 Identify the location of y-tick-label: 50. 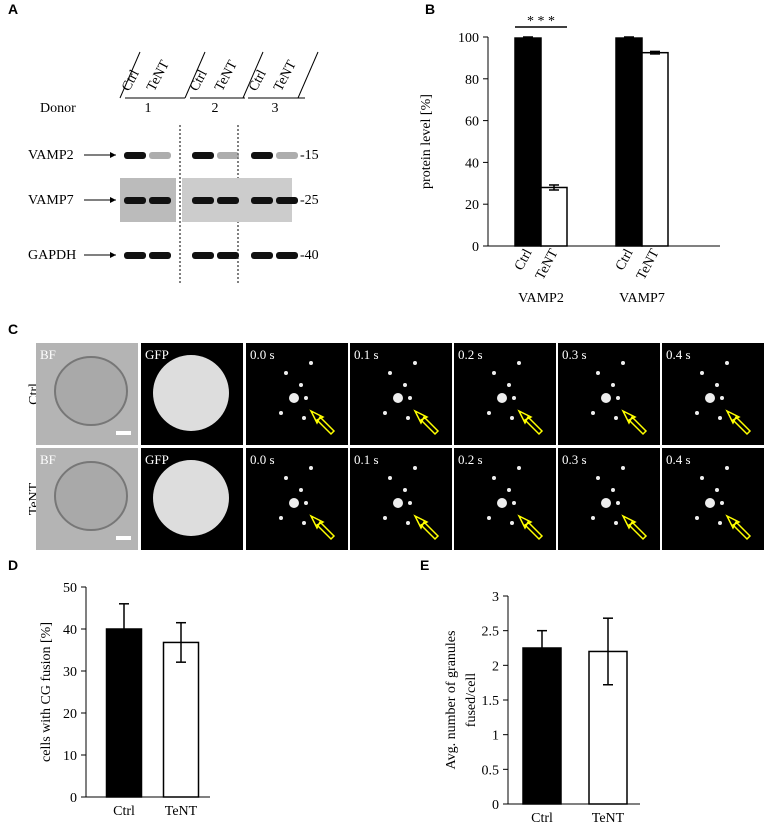
(70, 588).